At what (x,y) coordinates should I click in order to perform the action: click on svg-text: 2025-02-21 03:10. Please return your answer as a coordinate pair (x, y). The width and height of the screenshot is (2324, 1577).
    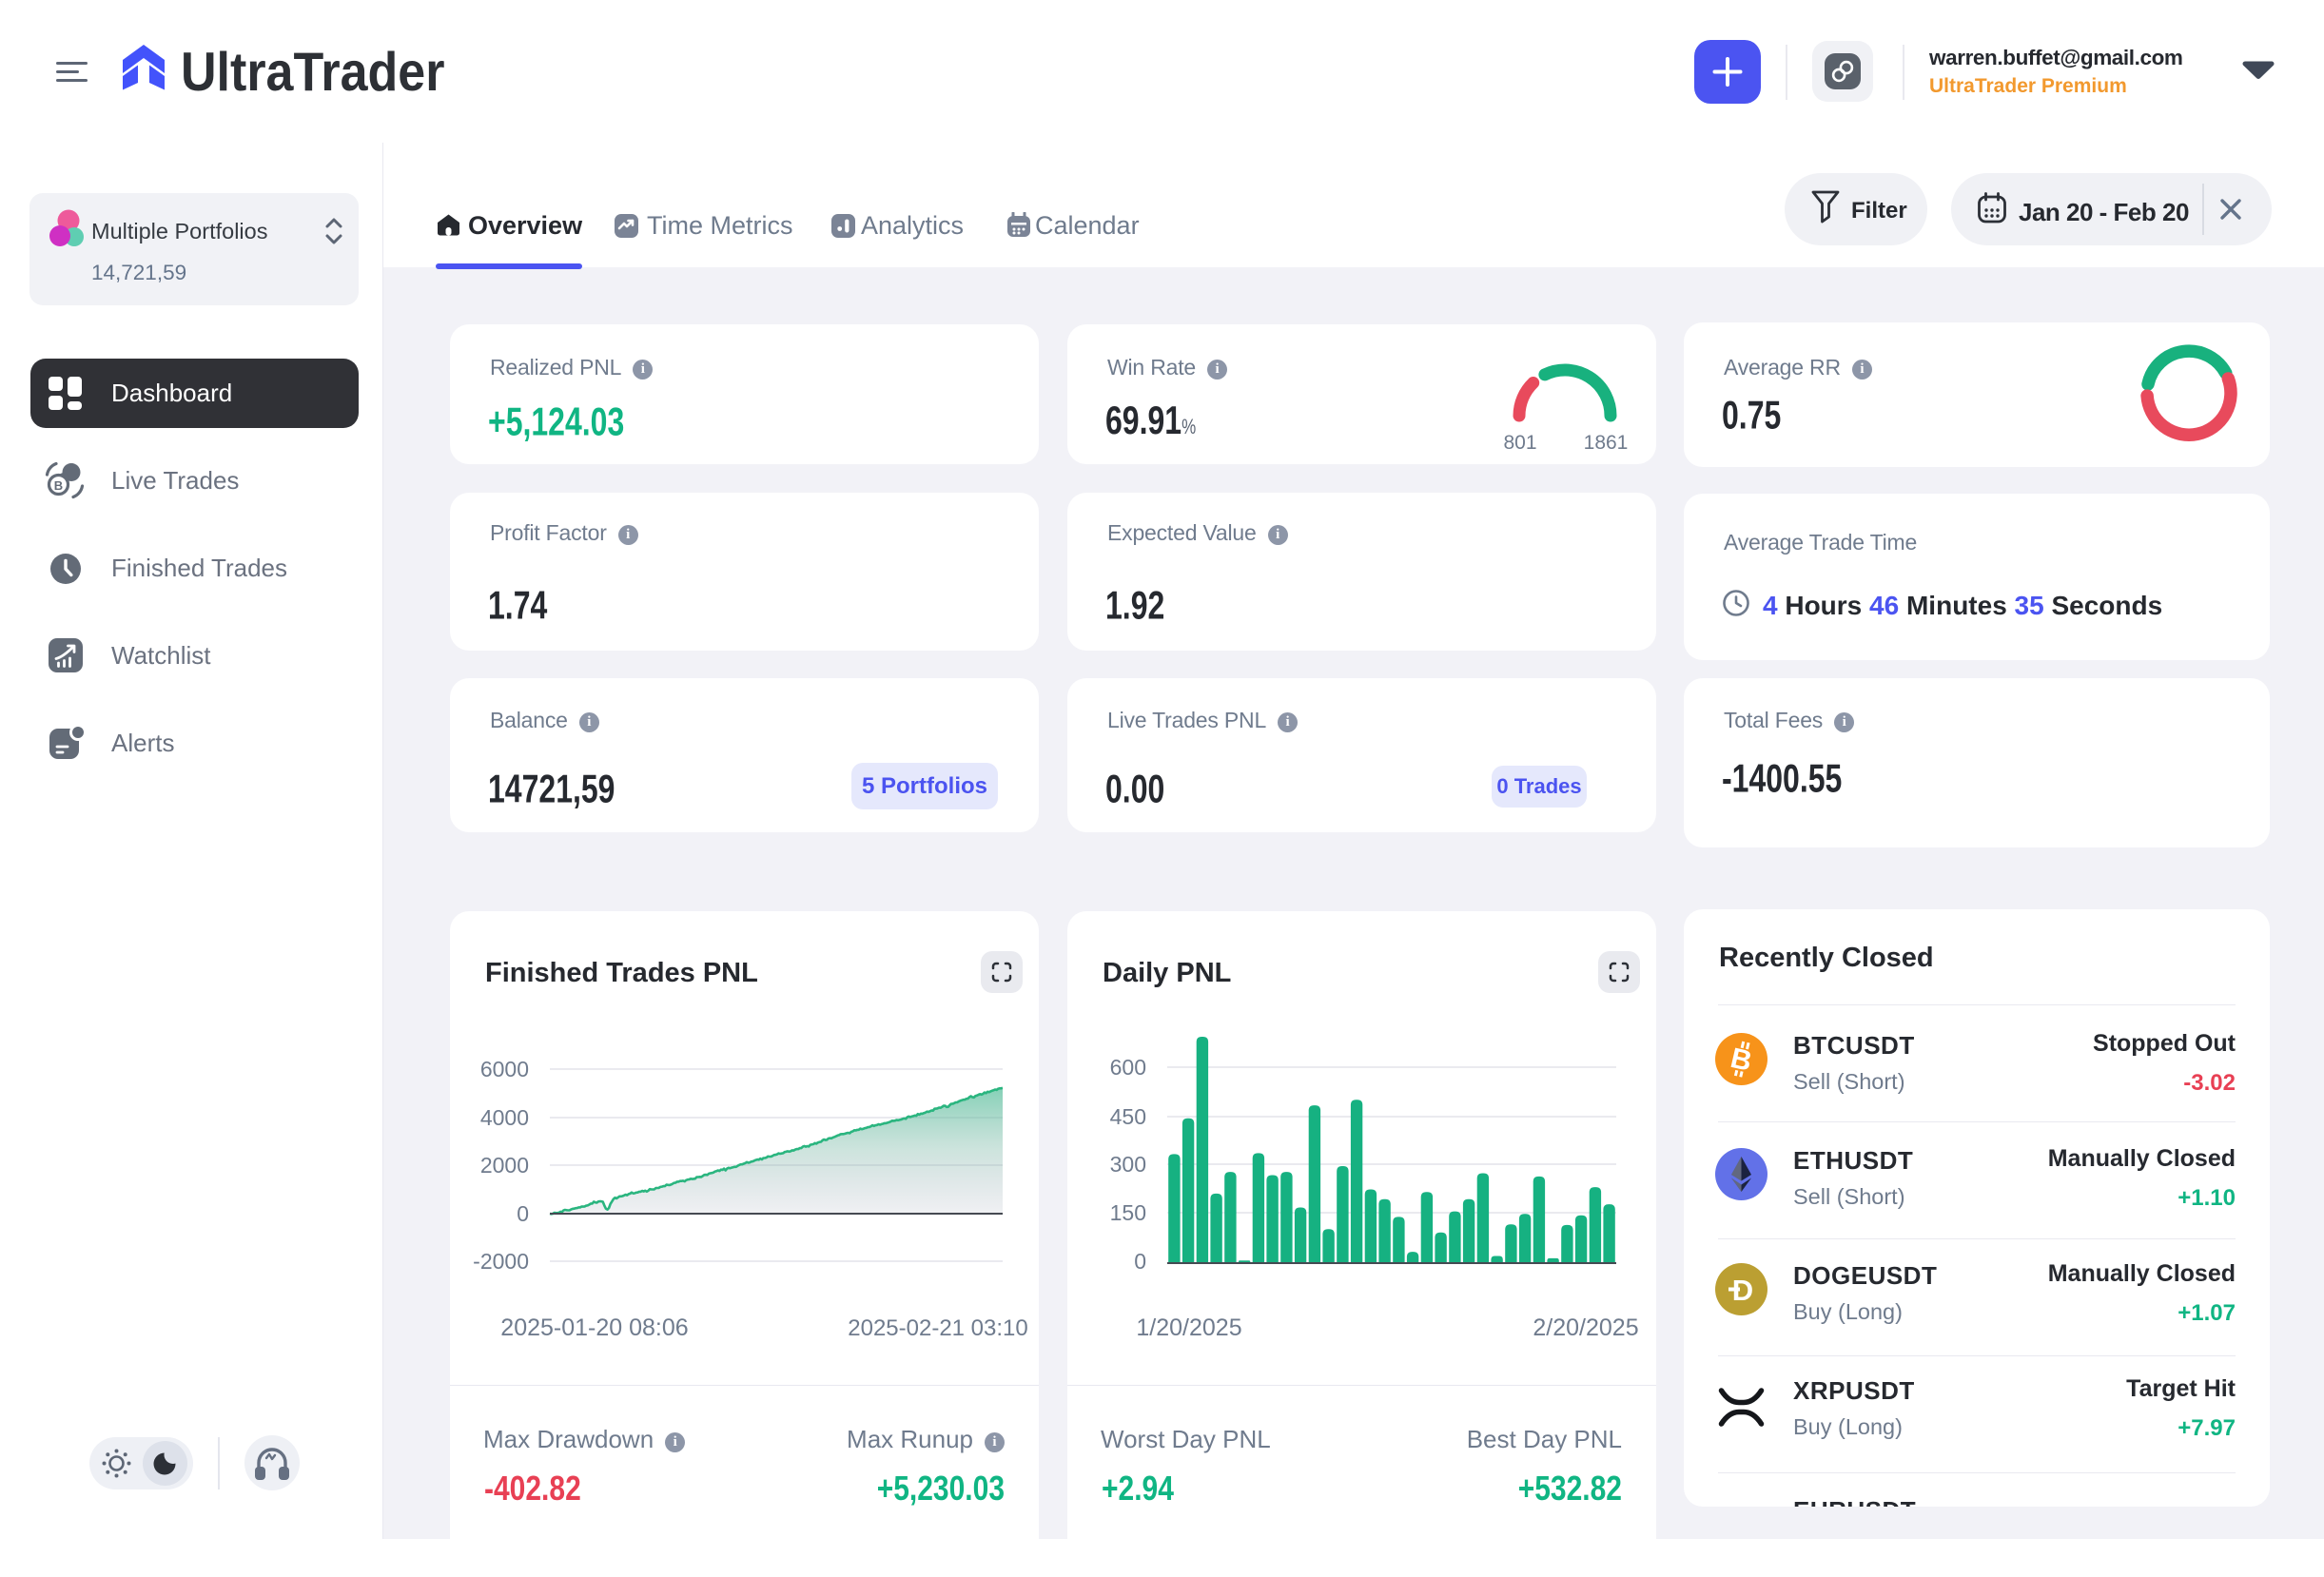
    Looking at the image, I should click on (938, 1328).